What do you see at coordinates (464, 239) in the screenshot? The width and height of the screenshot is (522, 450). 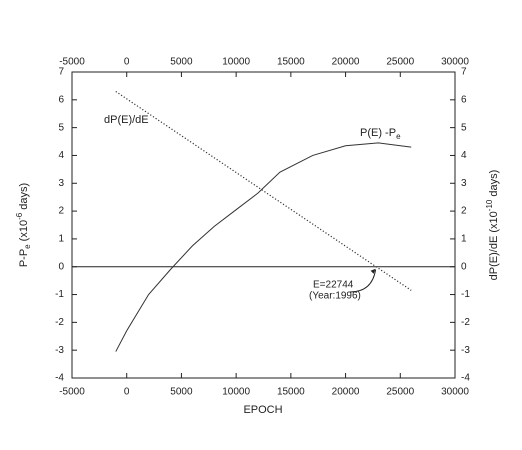 I see `y2-tick-label: 1` at bounding box center [464, 239].